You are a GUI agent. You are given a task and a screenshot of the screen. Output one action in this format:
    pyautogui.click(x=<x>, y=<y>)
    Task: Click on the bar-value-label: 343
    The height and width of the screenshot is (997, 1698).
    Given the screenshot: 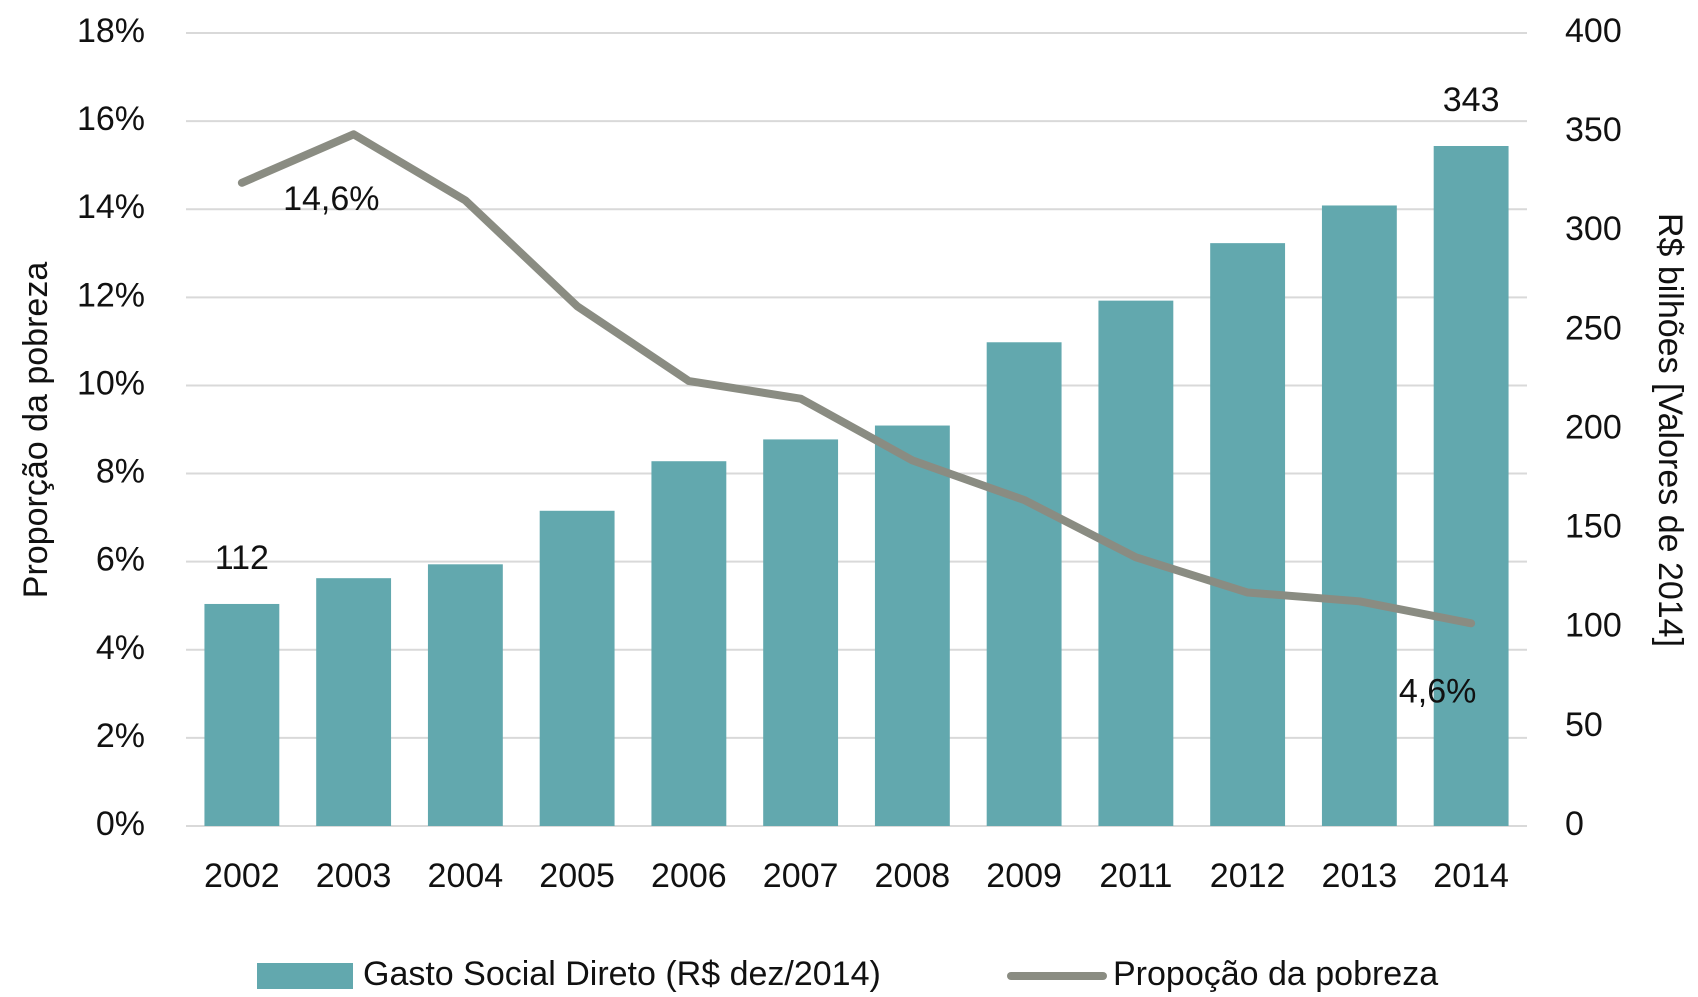 What is the action you would take?
    pyautogui.click(x=1471, y=100)
    